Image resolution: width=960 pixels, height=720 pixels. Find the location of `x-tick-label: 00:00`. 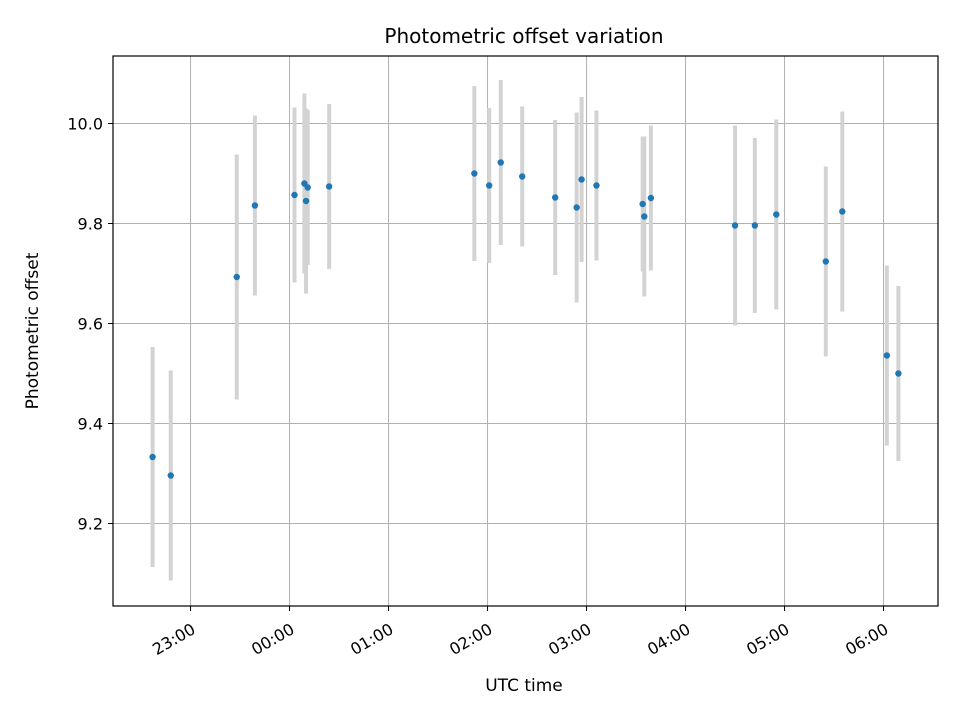

x-tick-label: 00:00 is located at coordinates (272, 639).